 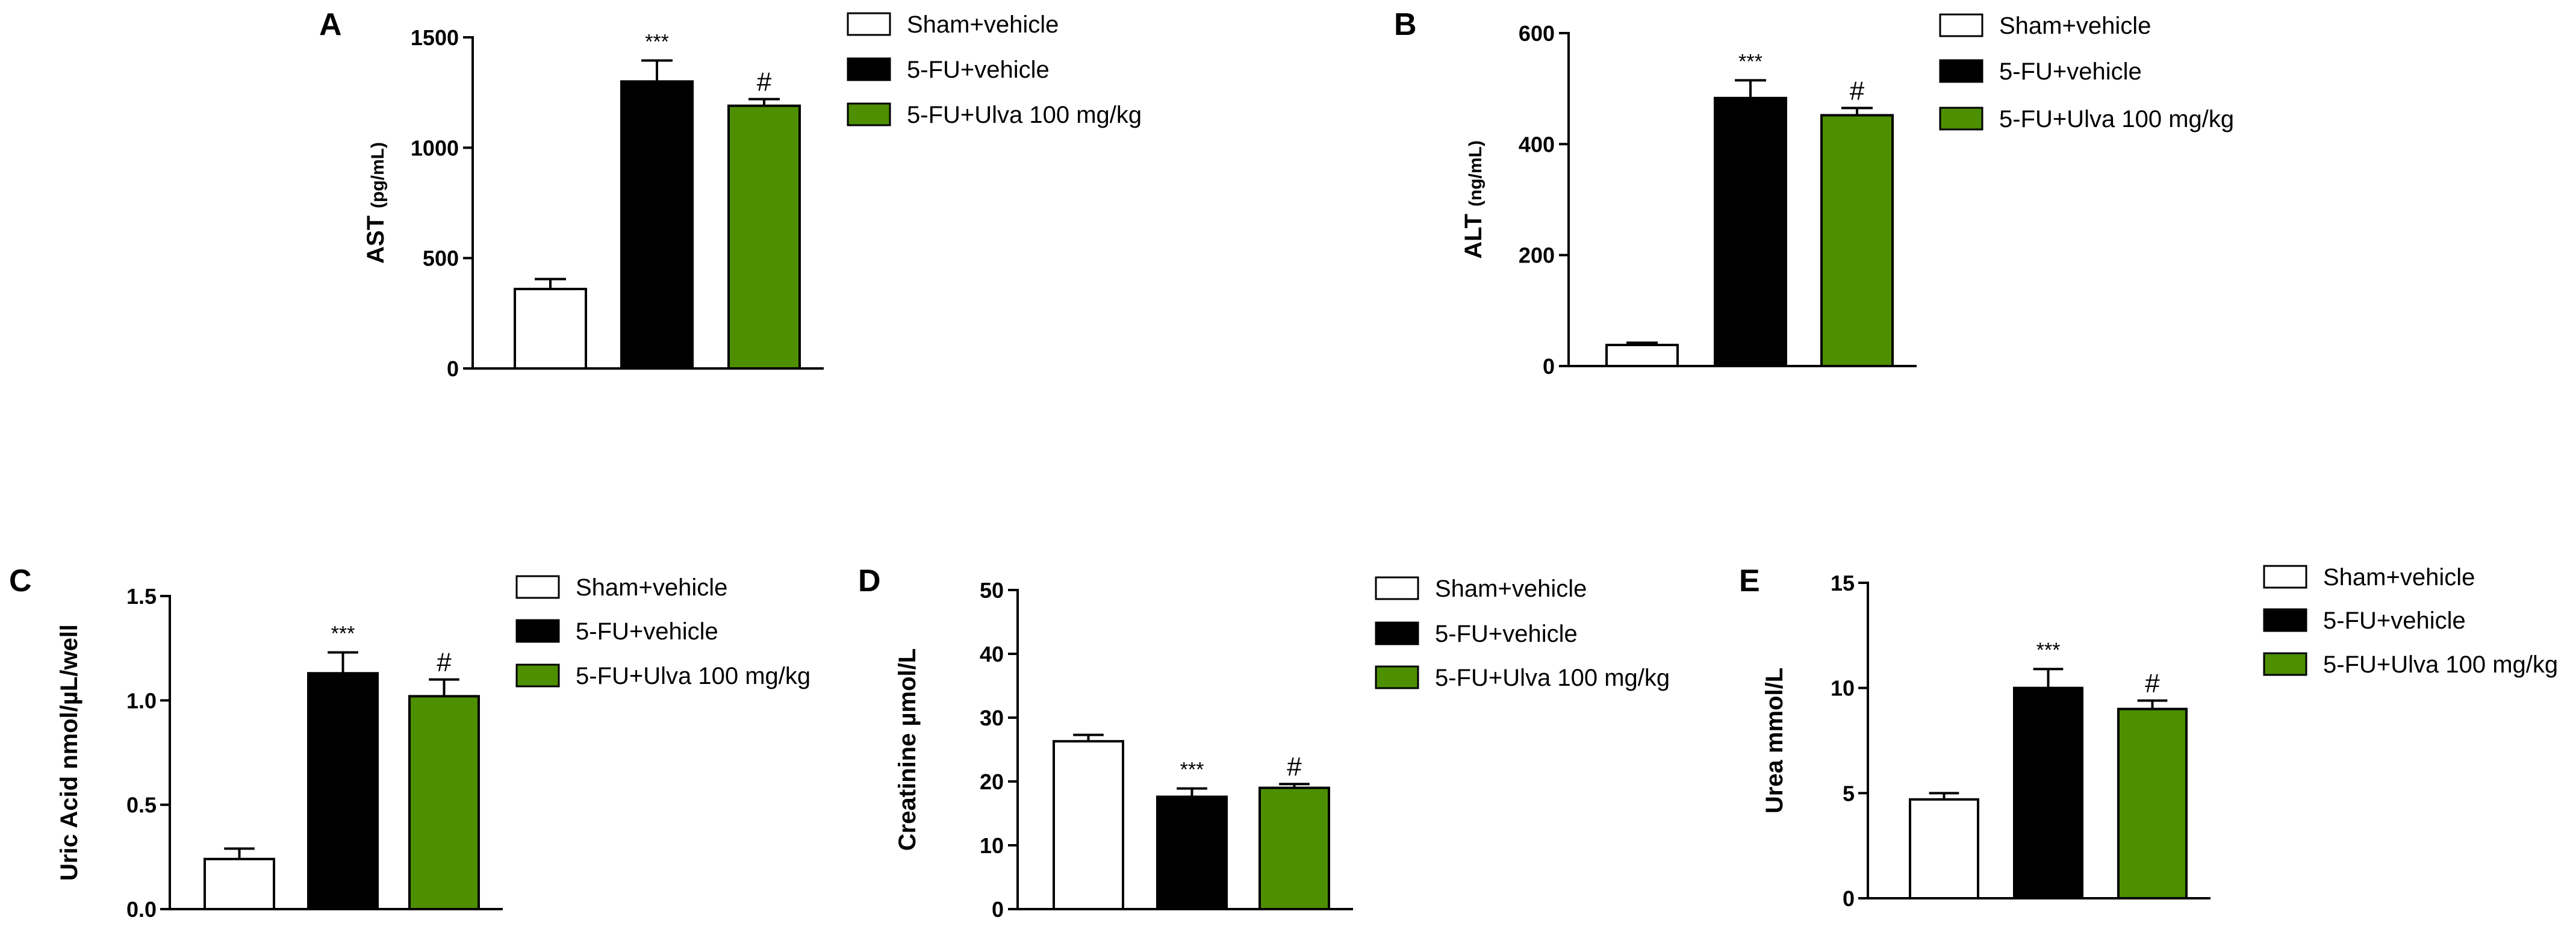 What do you see at coordinates (992, 718) in the screenshot?
I see `y-tick-label: 30` at bounding box center [992, 718].